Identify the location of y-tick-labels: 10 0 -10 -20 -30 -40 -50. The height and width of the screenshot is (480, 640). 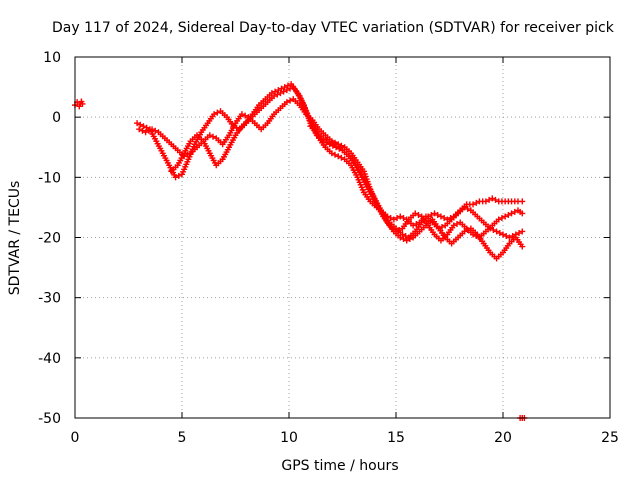
(49, 238).